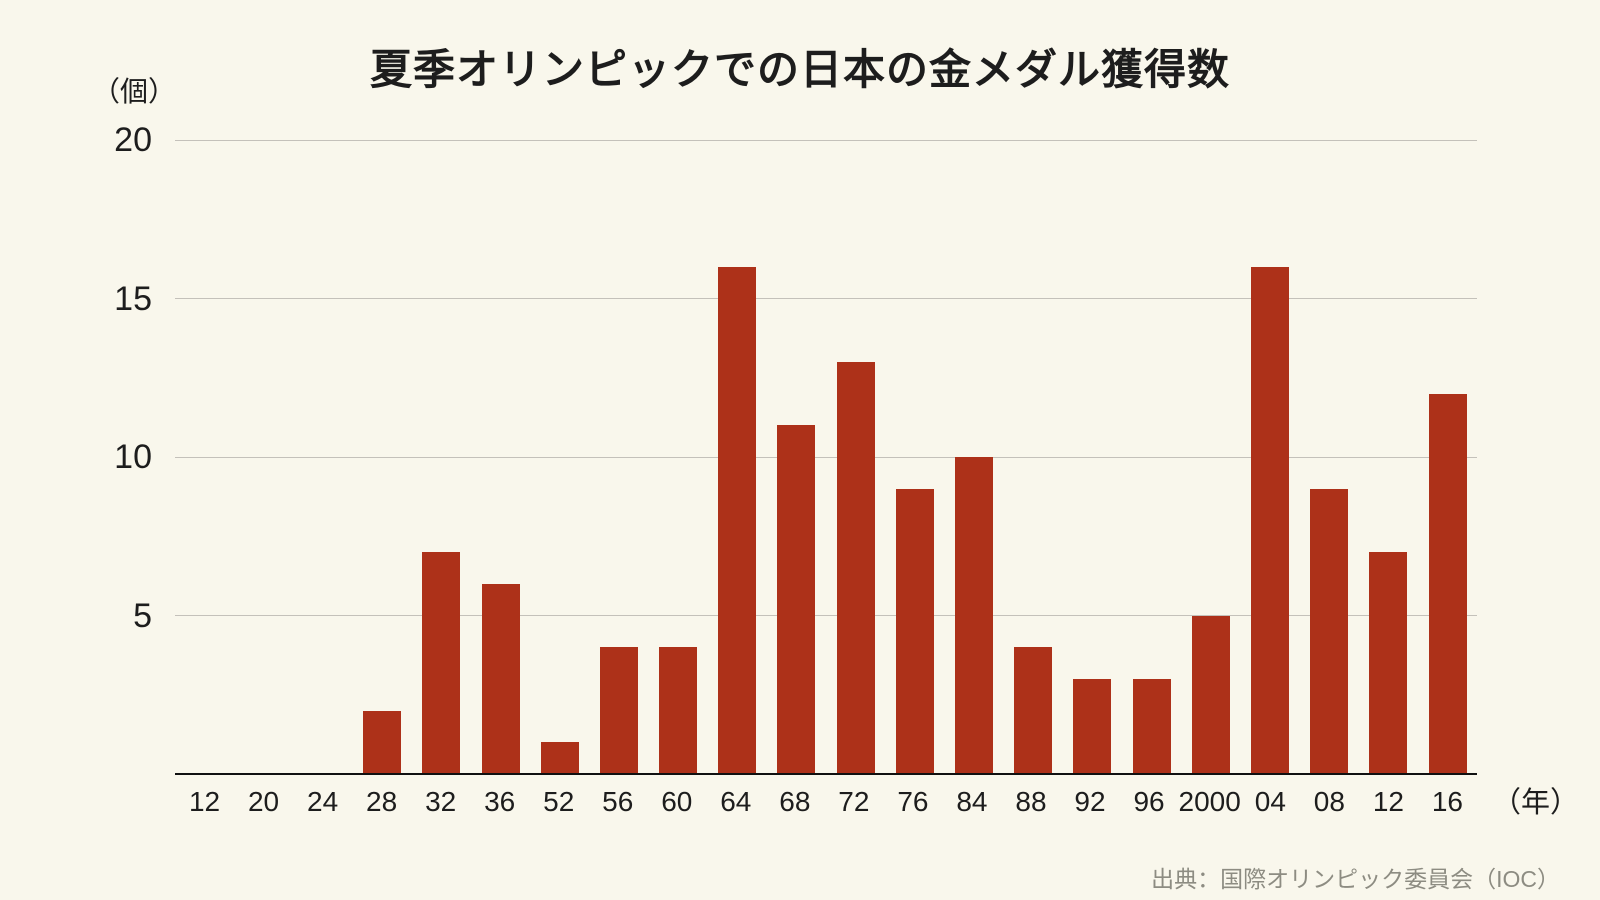 Image resolution: width=1600 pixels, height=900 pixels. Describe the element at coordinates (133, 298) in the screenshot. I see `y-tick-label-15: 15` at that location.